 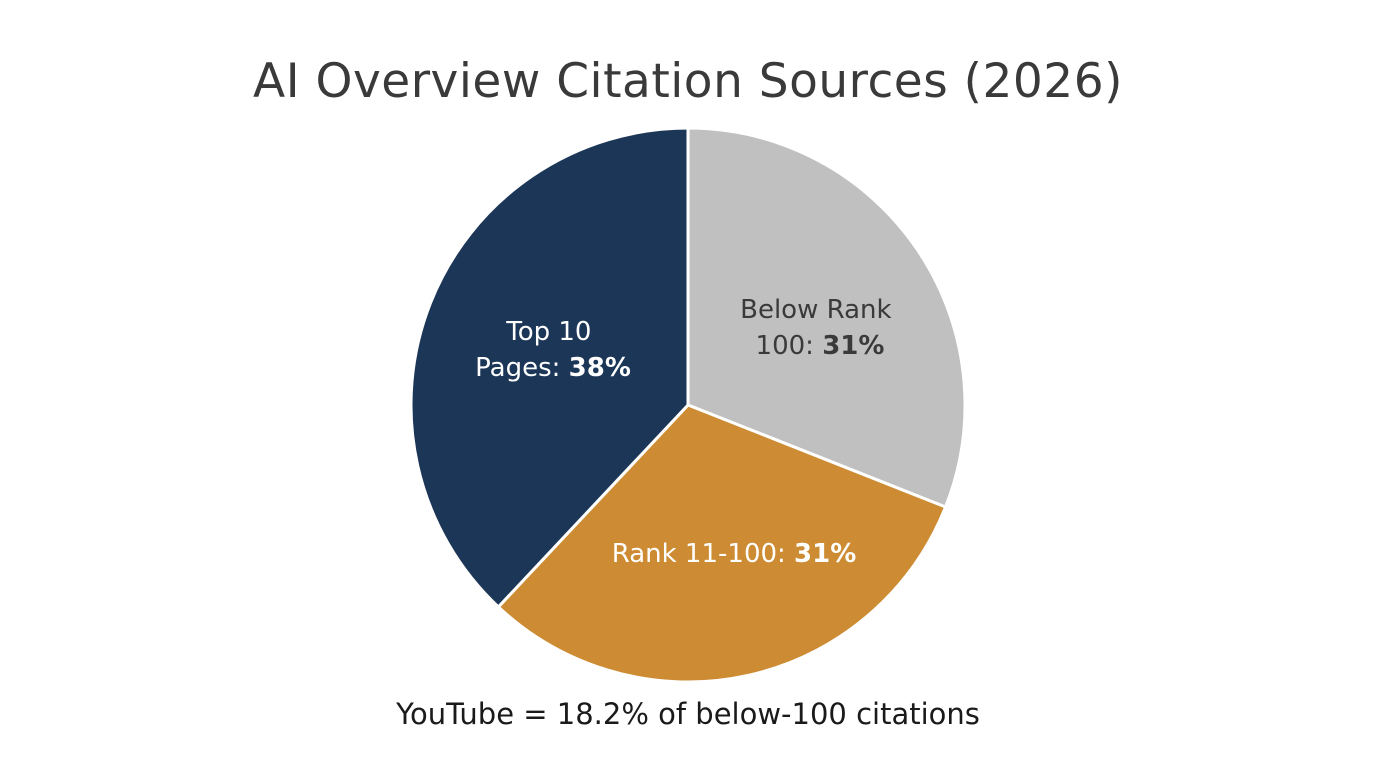 I want to click on slice-label-below-rank-100: Below Rank 100: 31%, so click(x=820, y=328).